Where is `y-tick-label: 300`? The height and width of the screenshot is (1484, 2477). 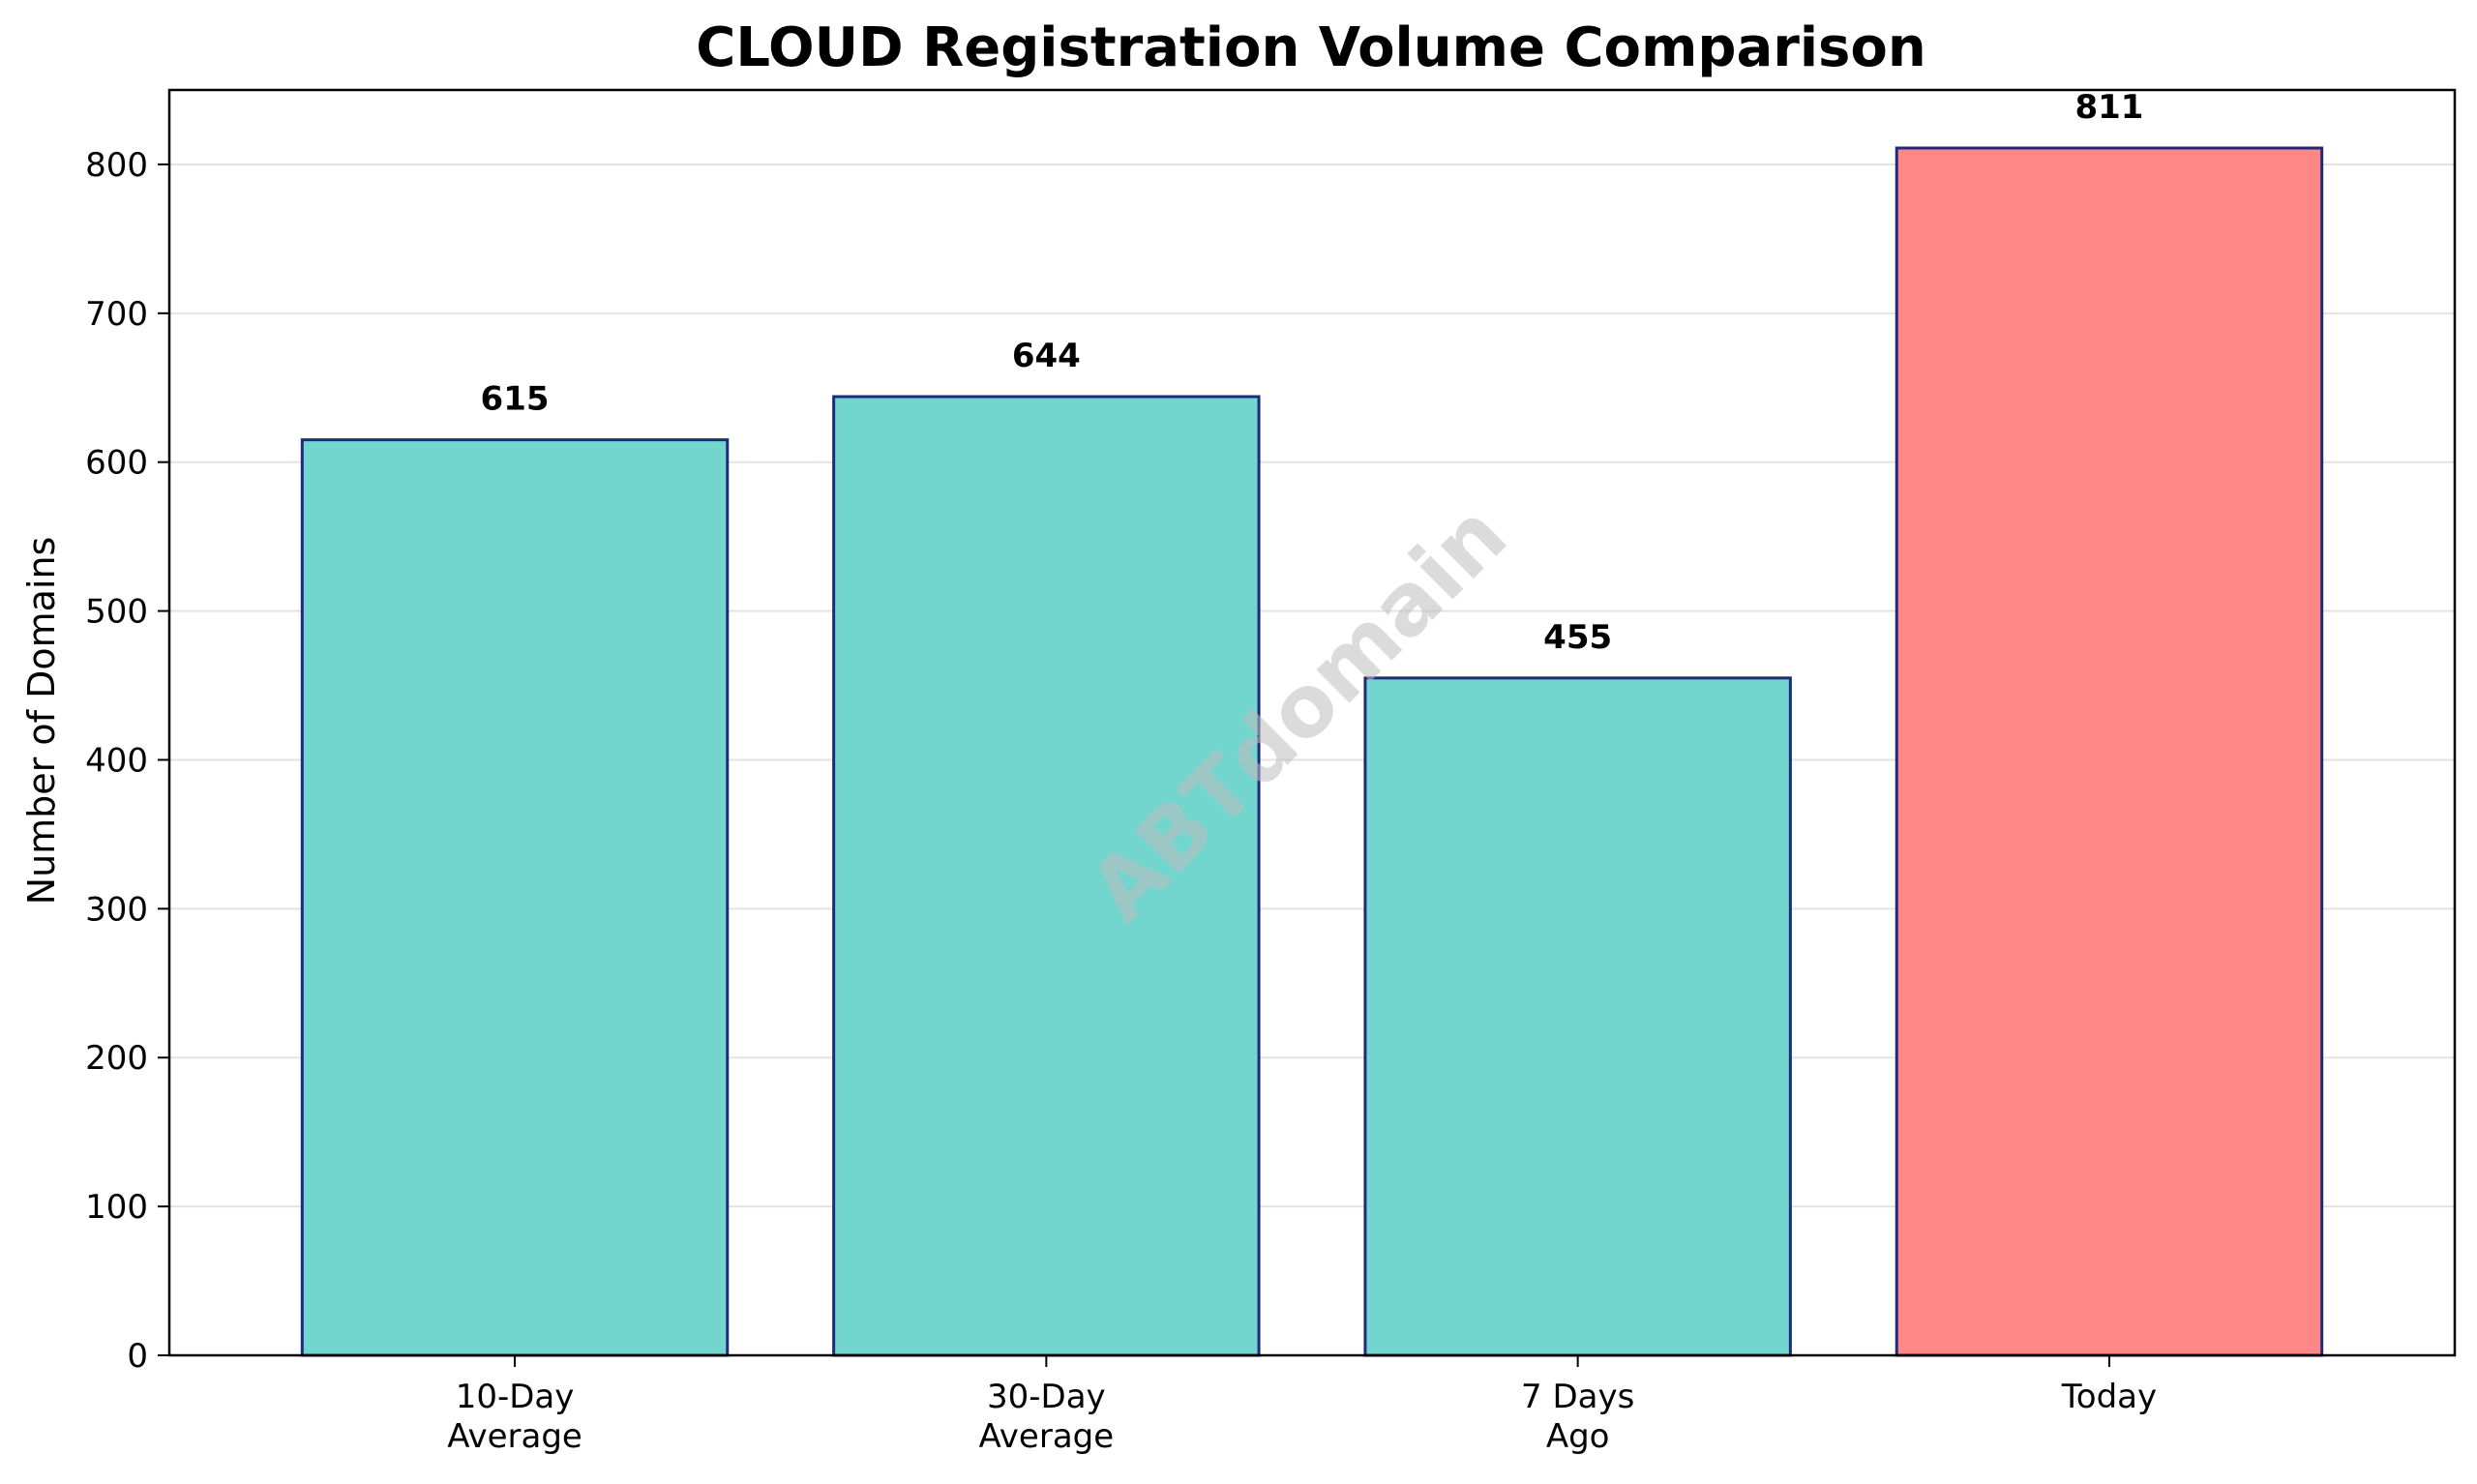
y-tick-label: 300 is located at coordinates (116, 909).